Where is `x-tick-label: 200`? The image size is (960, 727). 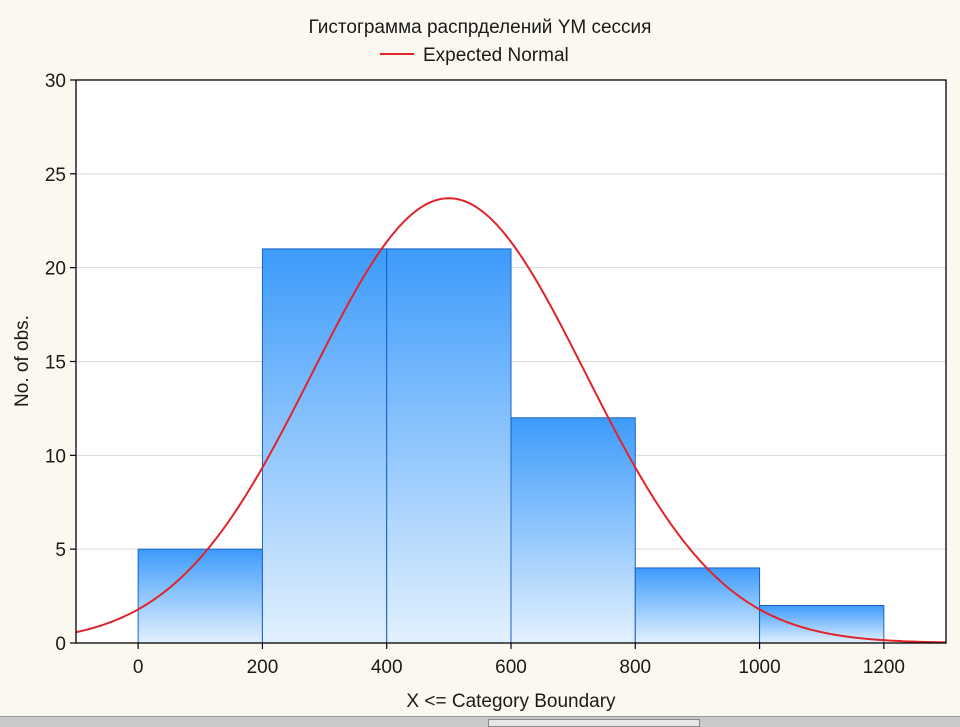
x-tick-label: 200 is located at coordinates (263, 667).